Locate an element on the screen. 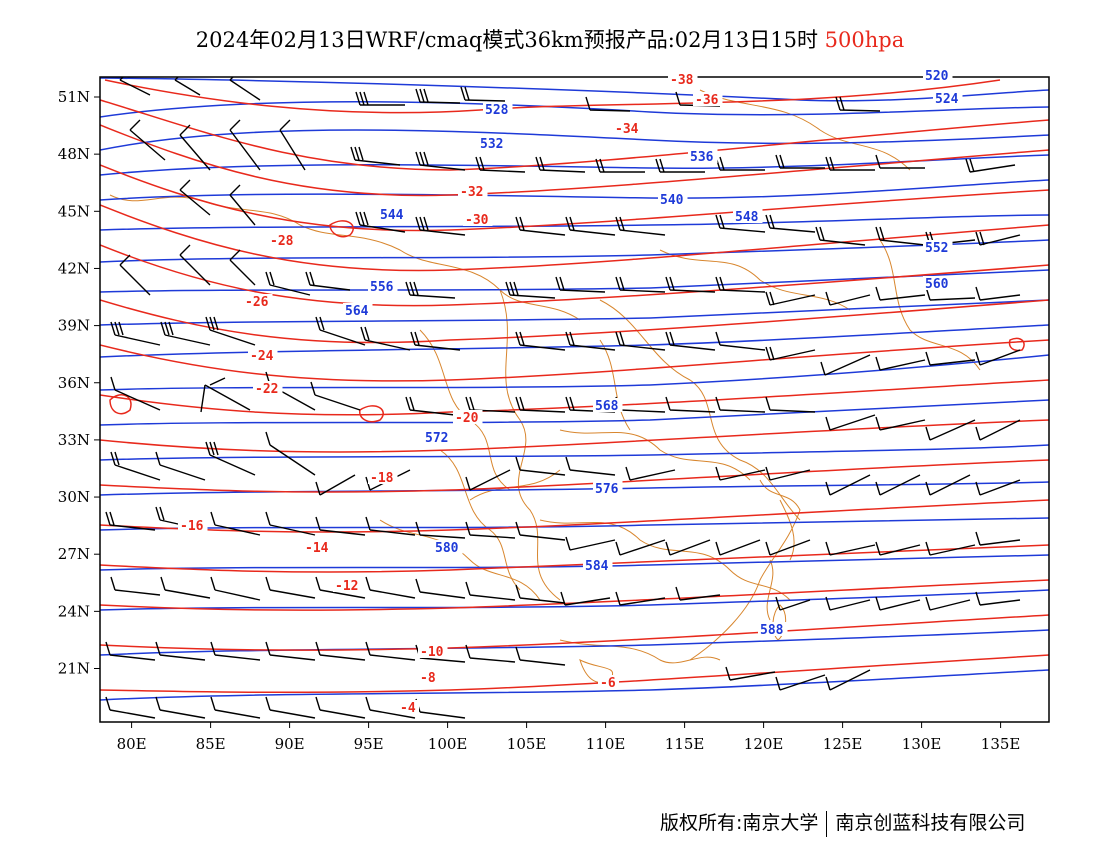  contour-label: -14 is located at coordinates (317, 548).